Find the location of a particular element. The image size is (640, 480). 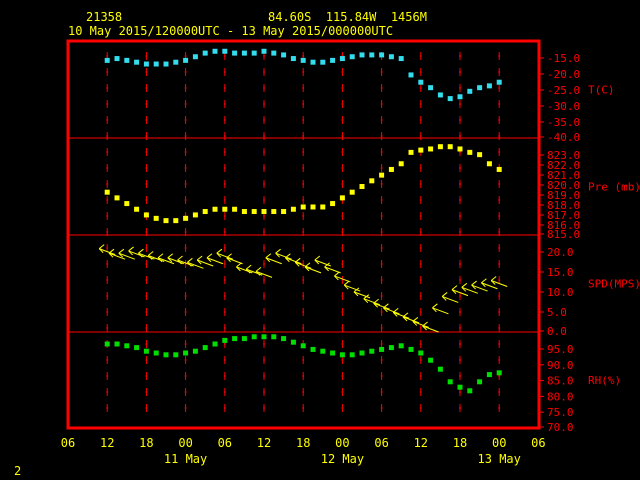

x-tick-label: 00 is located at coordinates (342, 443).